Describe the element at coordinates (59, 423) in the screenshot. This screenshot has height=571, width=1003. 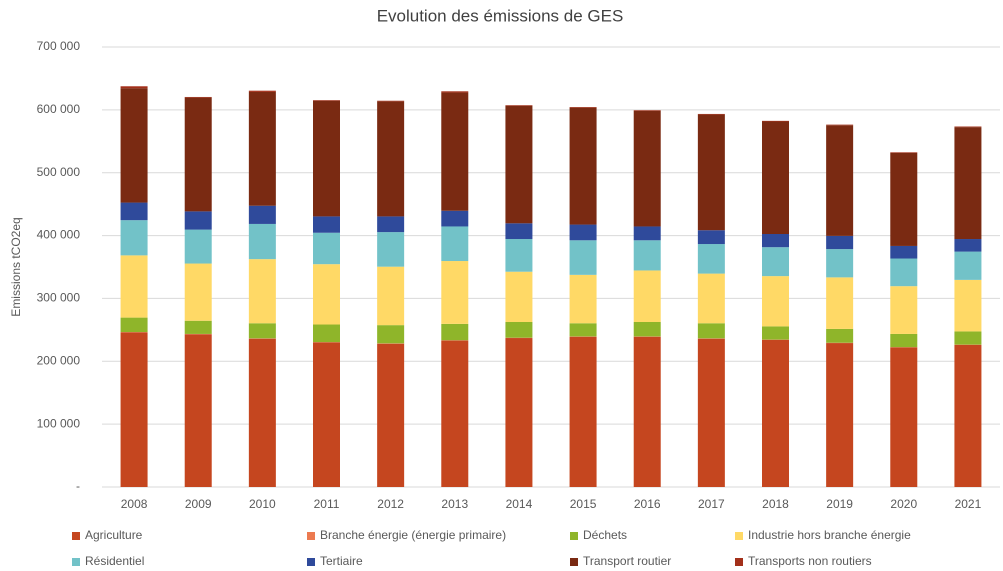
I see `y-tick-label: 100 000` at that location.